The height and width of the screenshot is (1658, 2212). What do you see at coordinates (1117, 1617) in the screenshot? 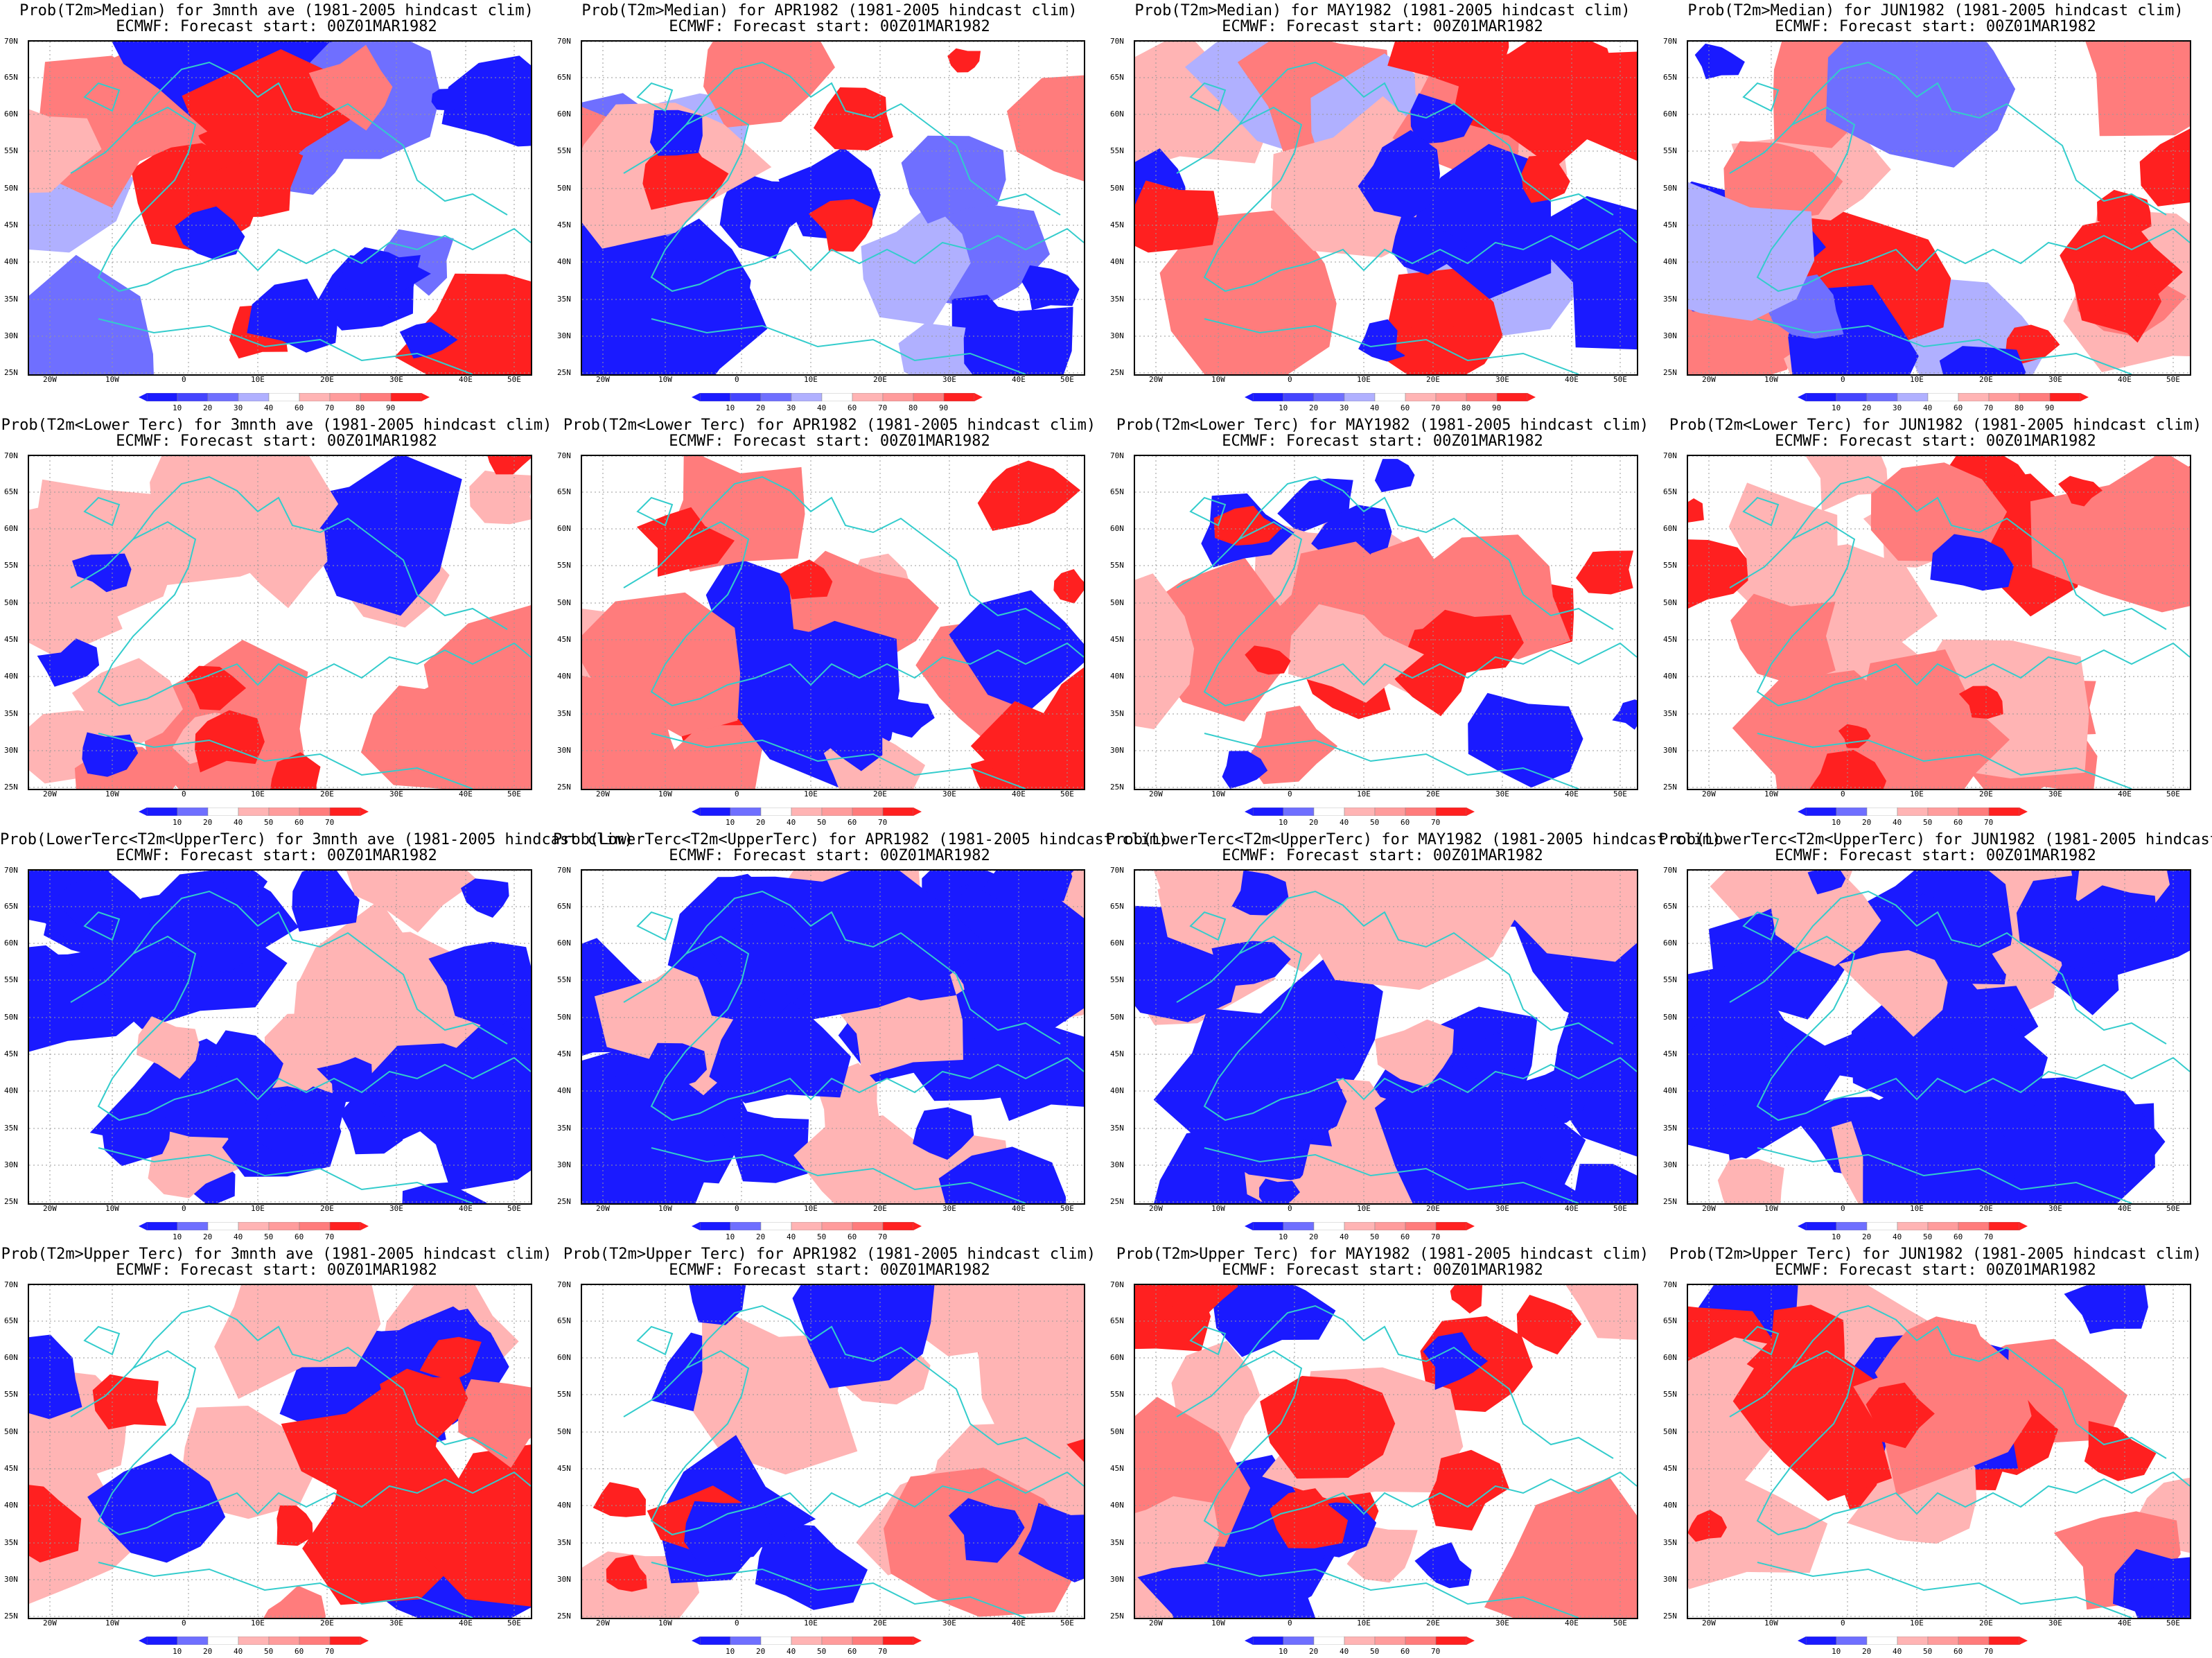
I see `latitude-label: 25N` at bounding box center [1117, 1617].